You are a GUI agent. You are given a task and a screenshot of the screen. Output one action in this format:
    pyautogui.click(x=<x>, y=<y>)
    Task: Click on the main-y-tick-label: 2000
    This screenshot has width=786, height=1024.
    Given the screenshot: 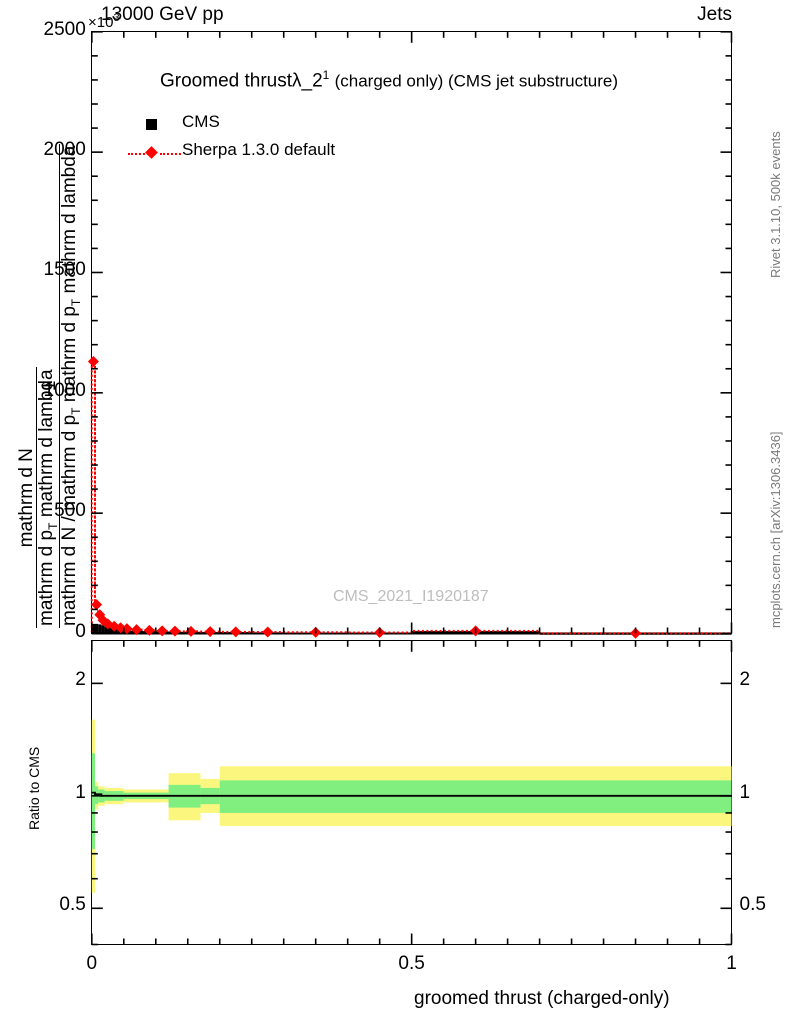 What is the action you would take?
    pyautogui.click(x=64, y=150)
    